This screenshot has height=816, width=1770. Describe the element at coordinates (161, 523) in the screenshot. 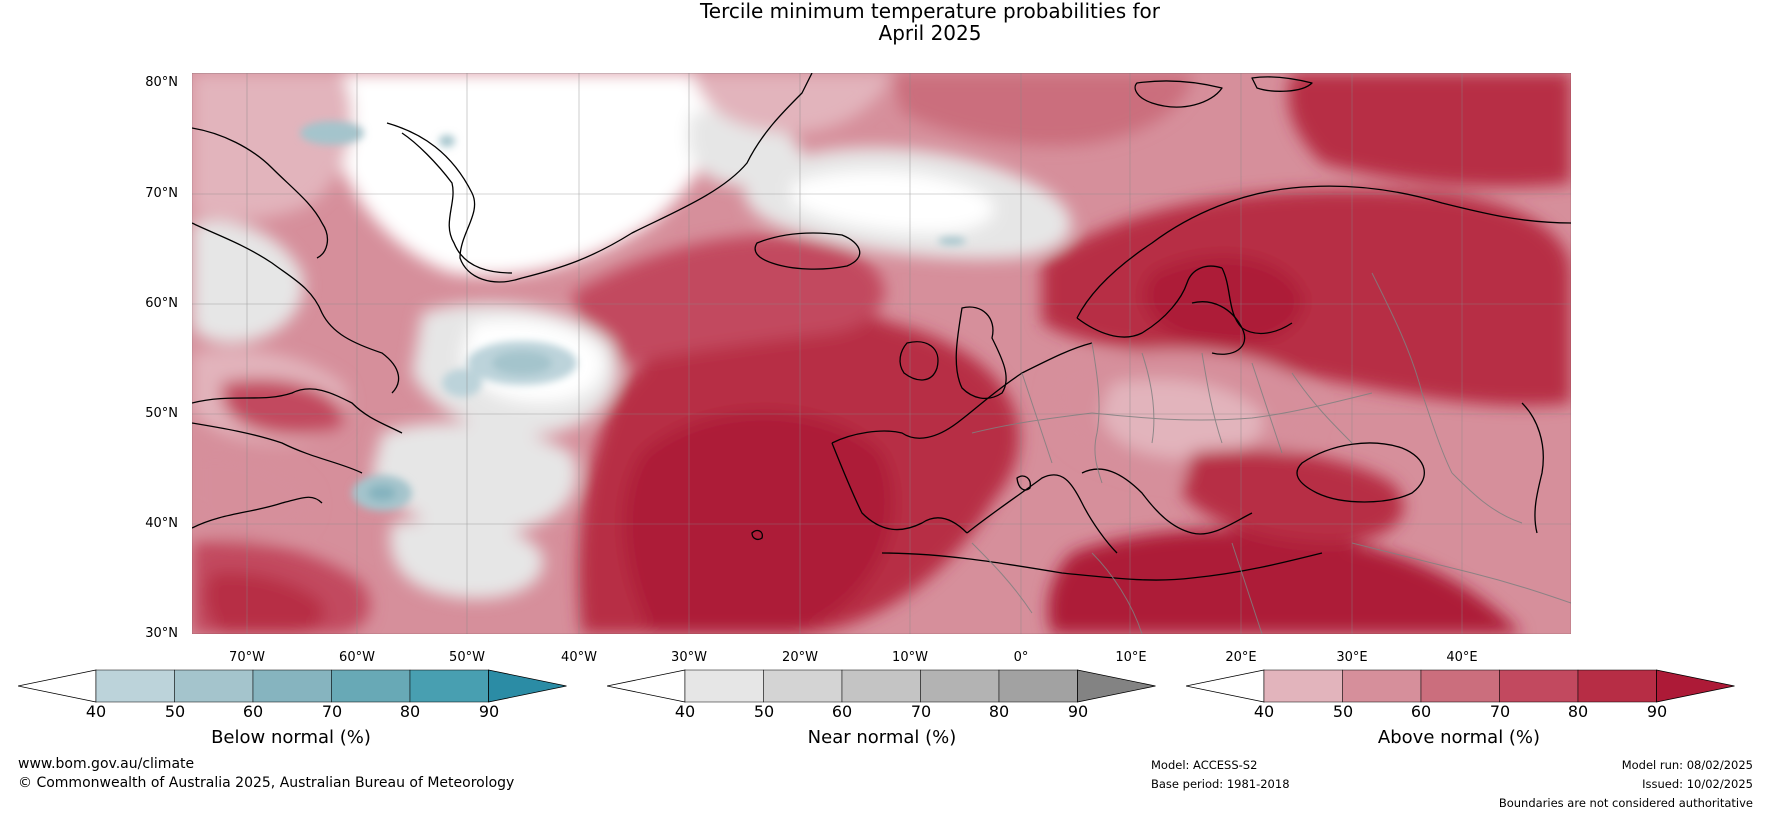

I see `lat-label-40n: 40°N` at that location.